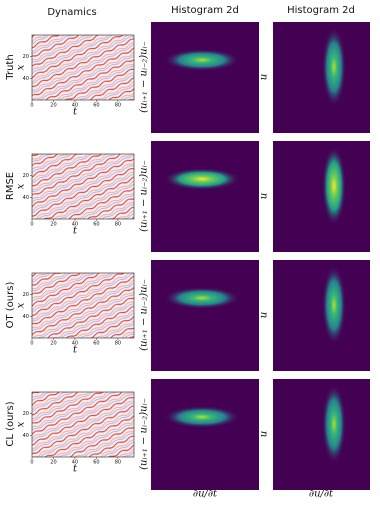  Describe the element at coordinates (71, 12) in the screenshot. I see `column-title: Dynamics` at that location.